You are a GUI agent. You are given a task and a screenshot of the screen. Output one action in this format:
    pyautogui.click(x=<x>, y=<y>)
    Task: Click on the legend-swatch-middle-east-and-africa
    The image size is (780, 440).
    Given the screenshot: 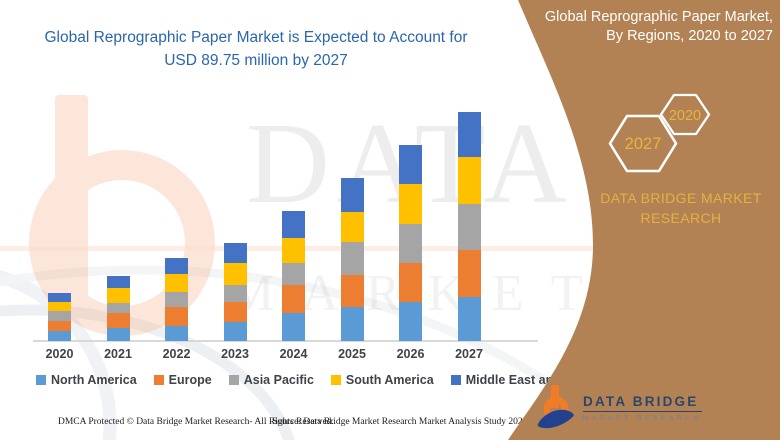 What is the action you would take?
    pyautogui.click(x=455, y=380)
    